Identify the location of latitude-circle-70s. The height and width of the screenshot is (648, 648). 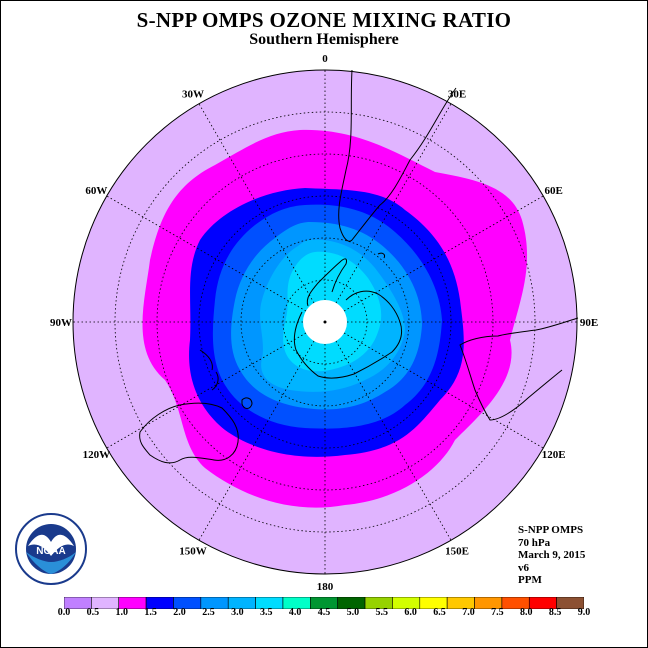
(325, 322).